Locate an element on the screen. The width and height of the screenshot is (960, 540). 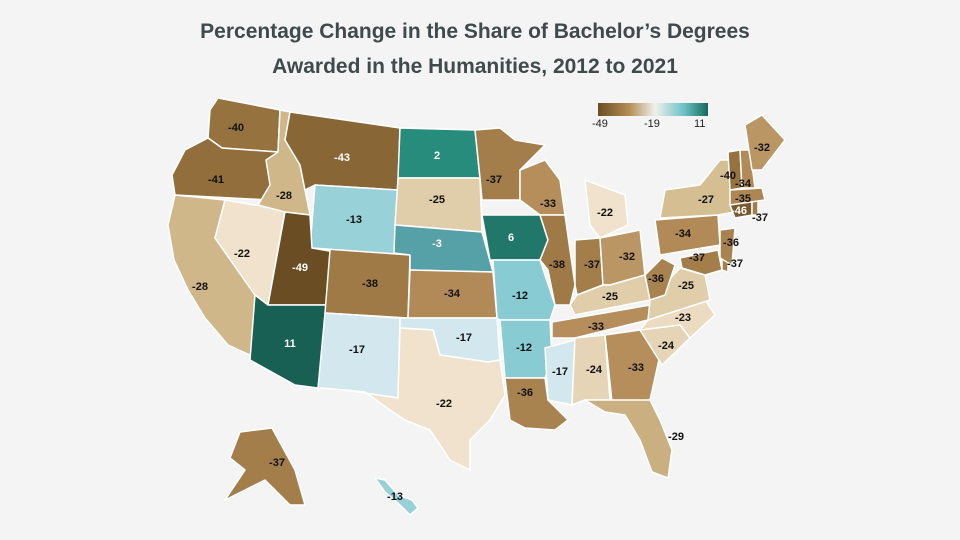
state-ia is located at coordinates (515, 237).